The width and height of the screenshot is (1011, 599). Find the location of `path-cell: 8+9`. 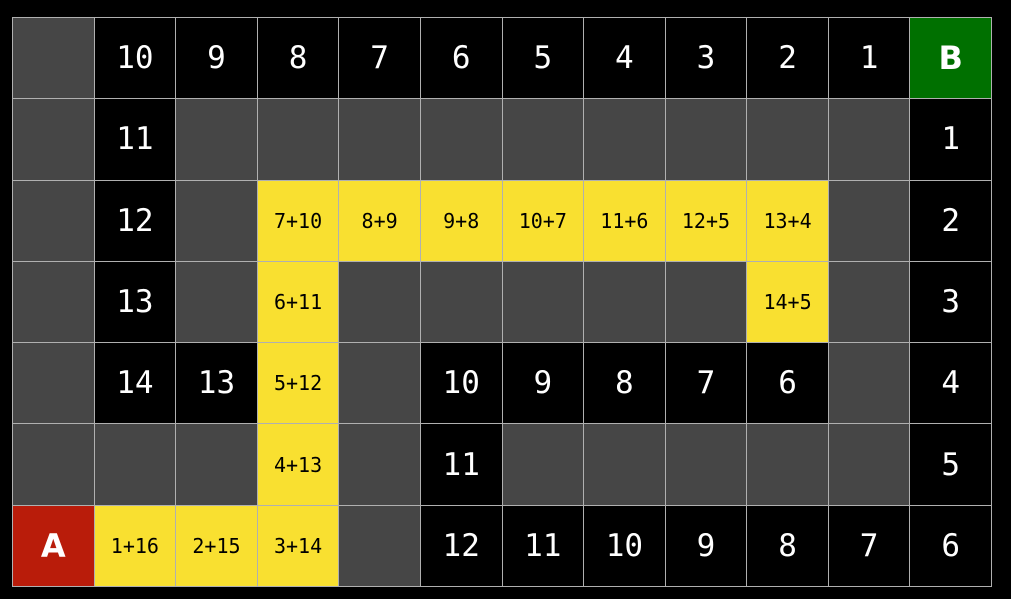

path-cell: 8+9 is located at coordinates (380, 221).